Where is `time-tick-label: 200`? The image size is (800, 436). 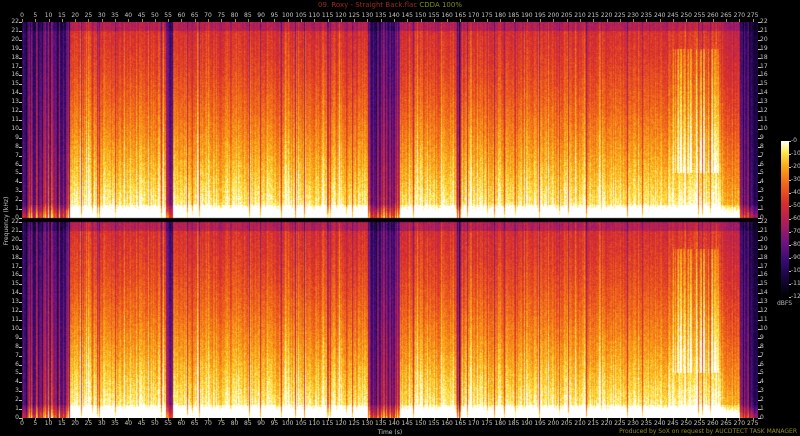
time-tick-label: 200 is located at coordinates (553, 15).